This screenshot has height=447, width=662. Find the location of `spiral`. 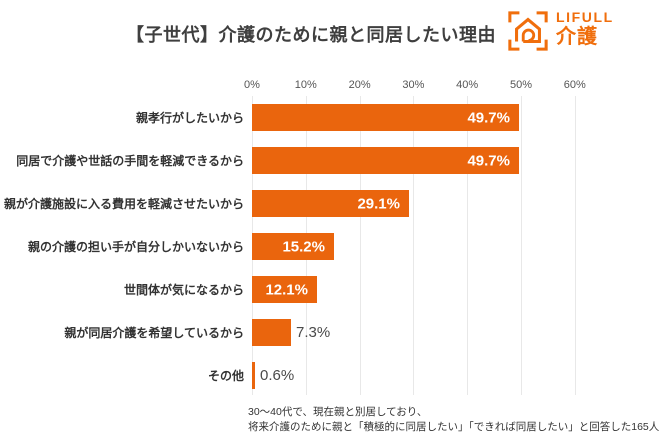

spiral is located at coordinates (528, 35).